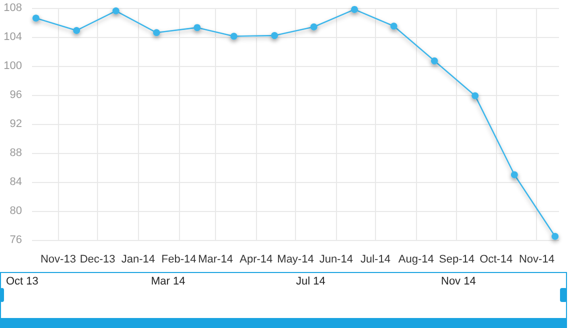 Image resolution: width=575 pixels, height=328 pixels. Describe the element at coordinates (16, 95) in the screenshot. I see `y-tick-label: 96` at that location.